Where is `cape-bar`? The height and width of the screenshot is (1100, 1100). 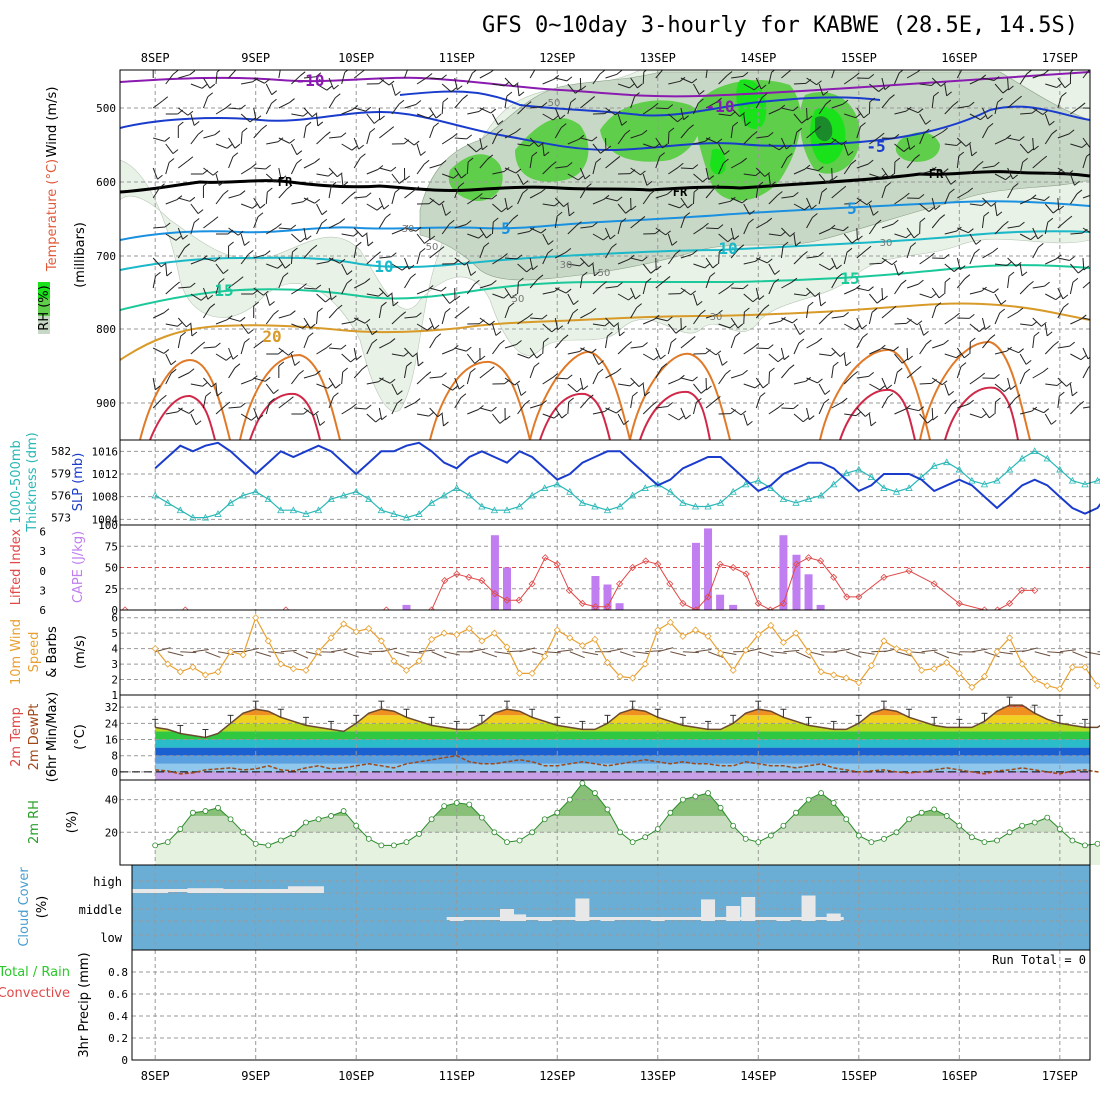 cape-bar is located at coordinates (720, 602).